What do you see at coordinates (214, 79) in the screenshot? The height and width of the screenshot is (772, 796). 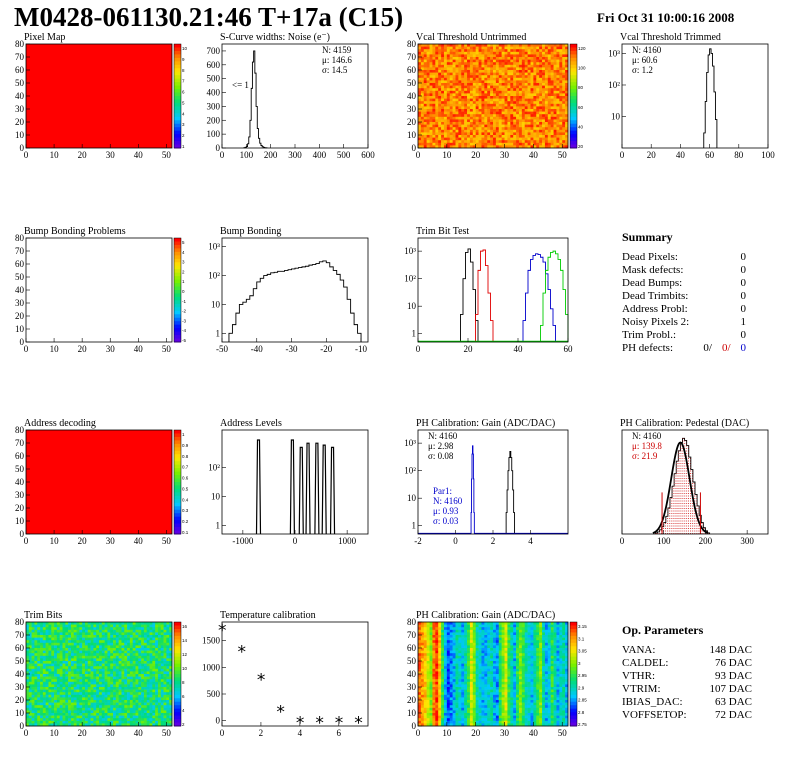 I see `y-tick-label: 500` at bounding box center [214, 79].